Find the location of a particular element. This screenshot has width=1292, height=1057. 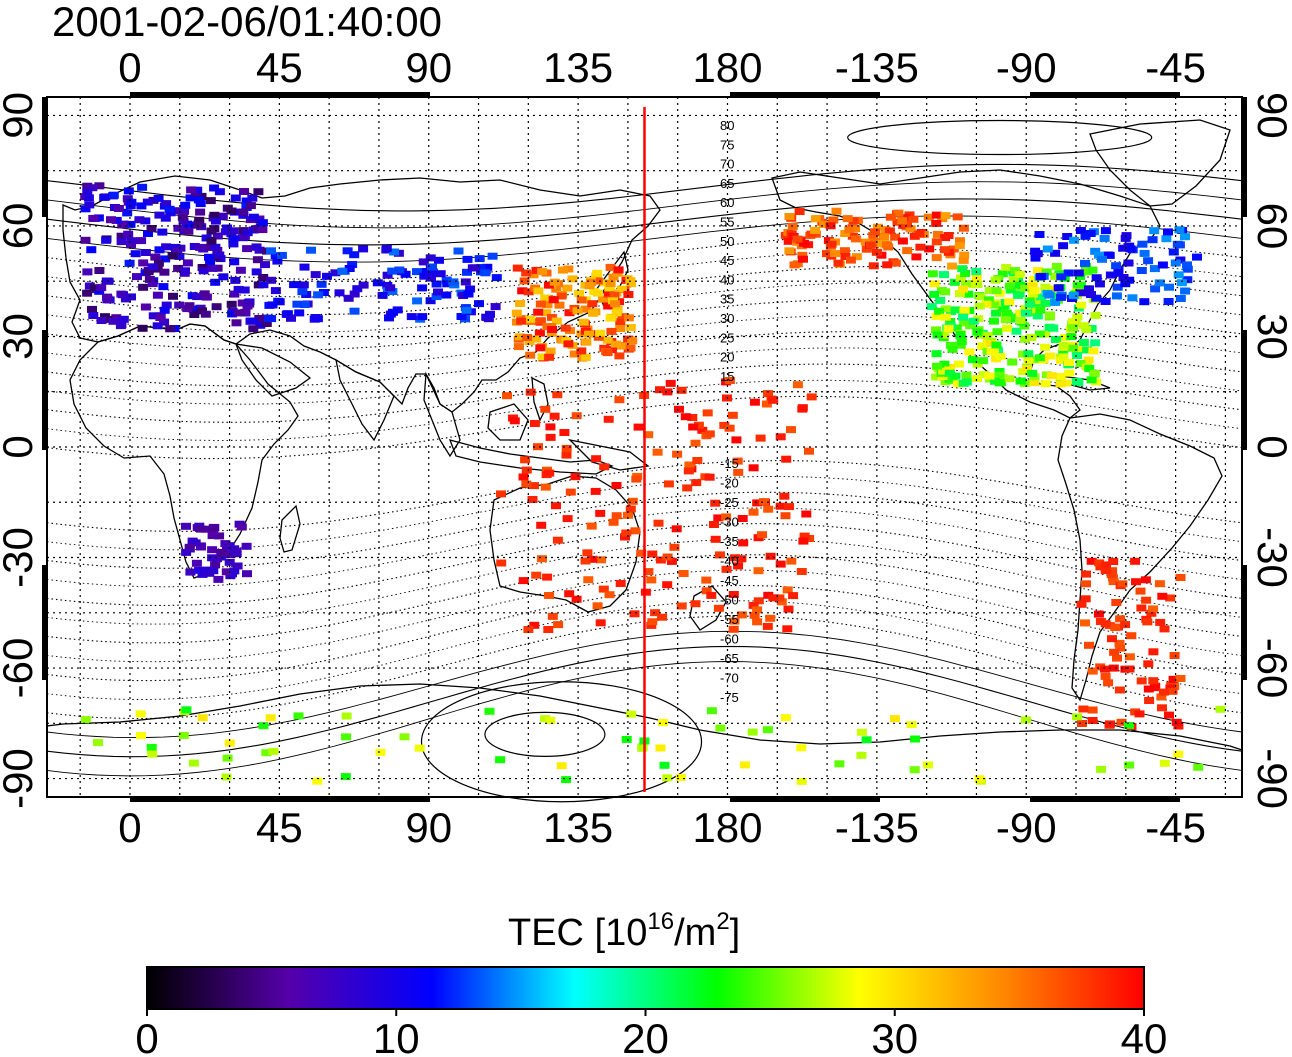

right-latitude-labels: 90 60 30 0 -30 -60 -90 is located at coordinates (1270, 450).